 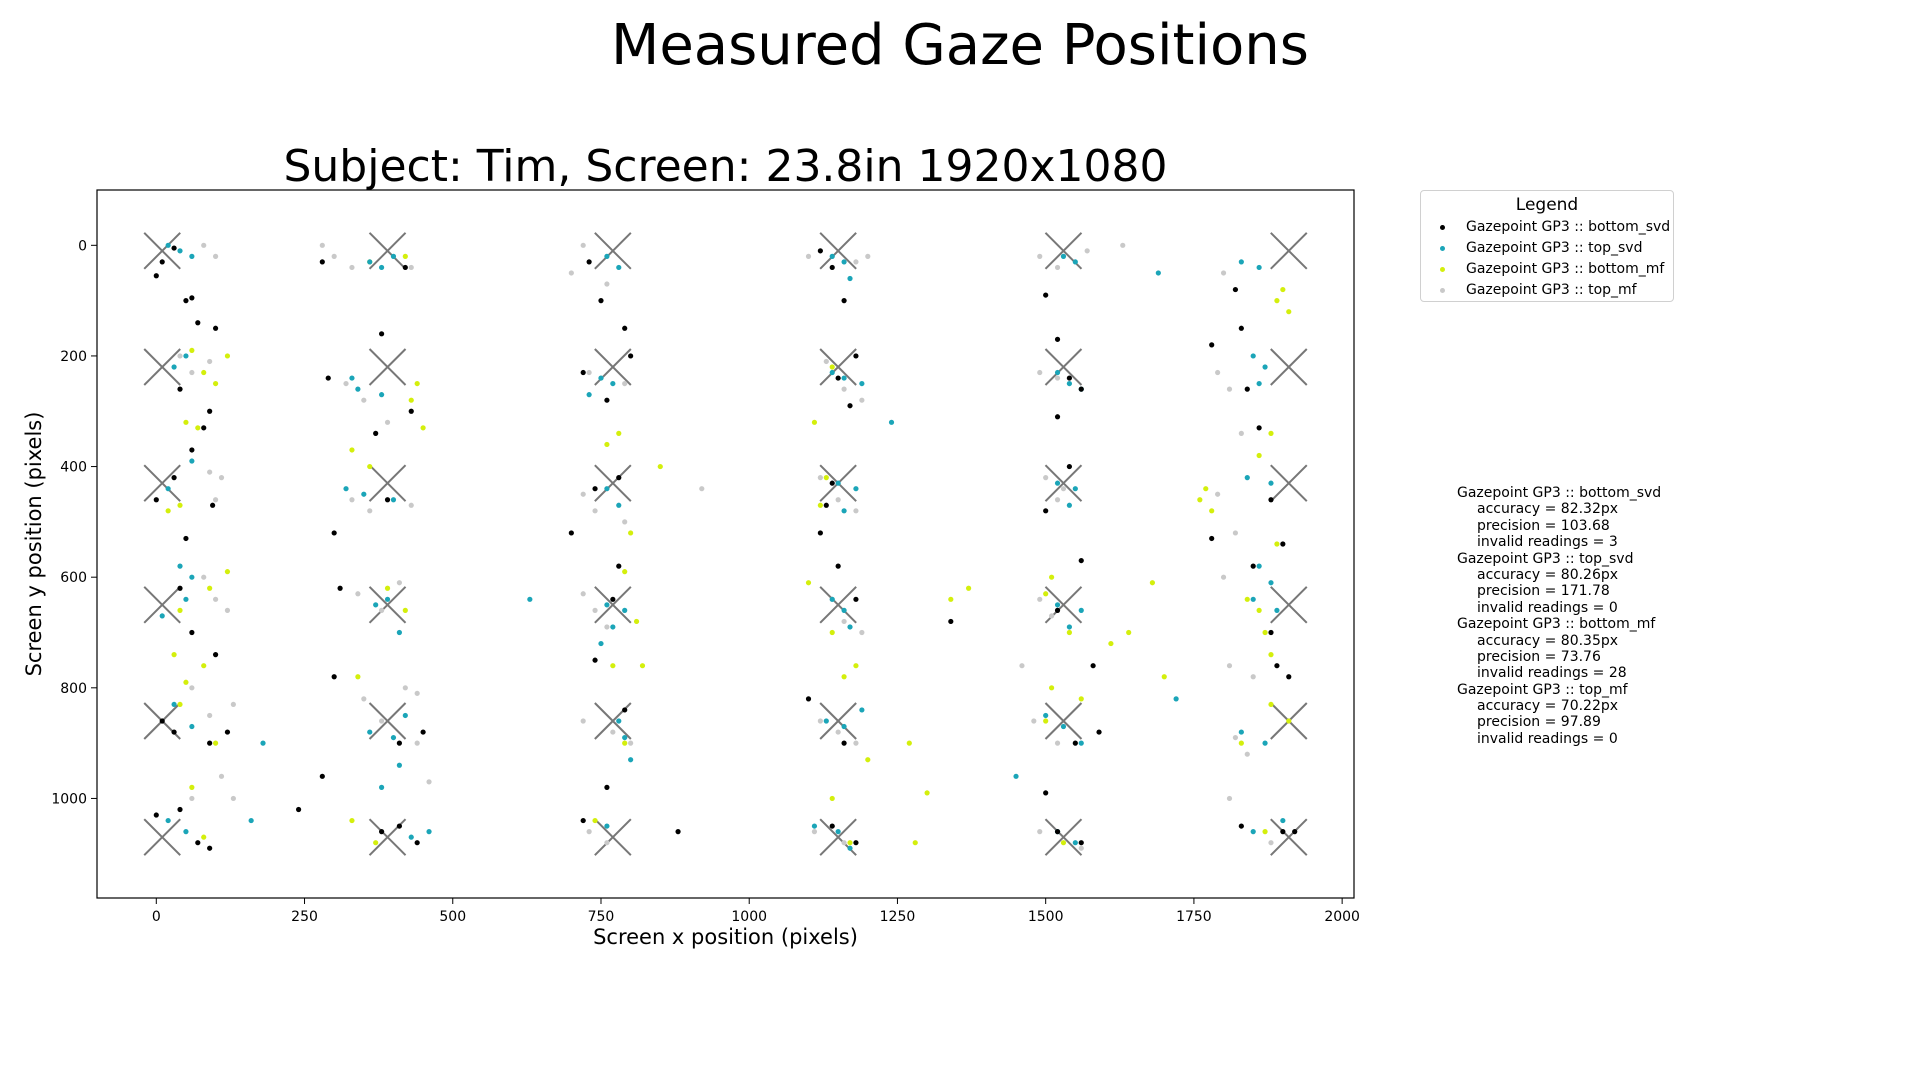 I want to click on stat-accuracy: accuracy = 82.32px, so click(x=1548, y=509).